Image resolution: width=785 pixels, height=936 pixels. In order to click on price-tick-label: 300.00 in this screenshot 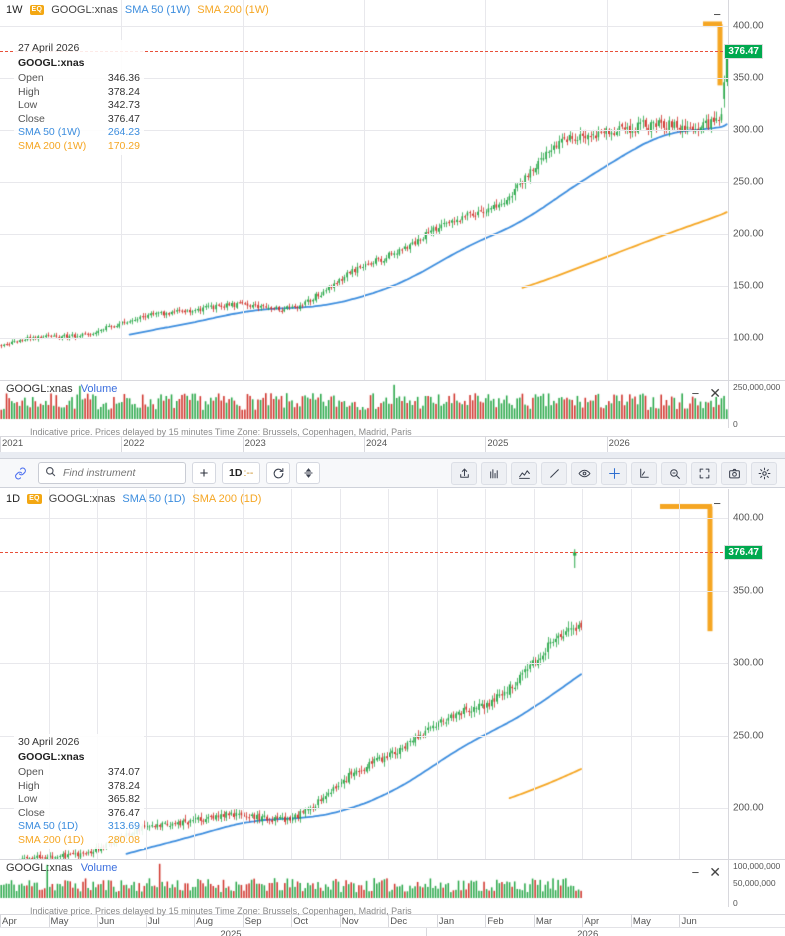, I will do `click(748, 663)`.